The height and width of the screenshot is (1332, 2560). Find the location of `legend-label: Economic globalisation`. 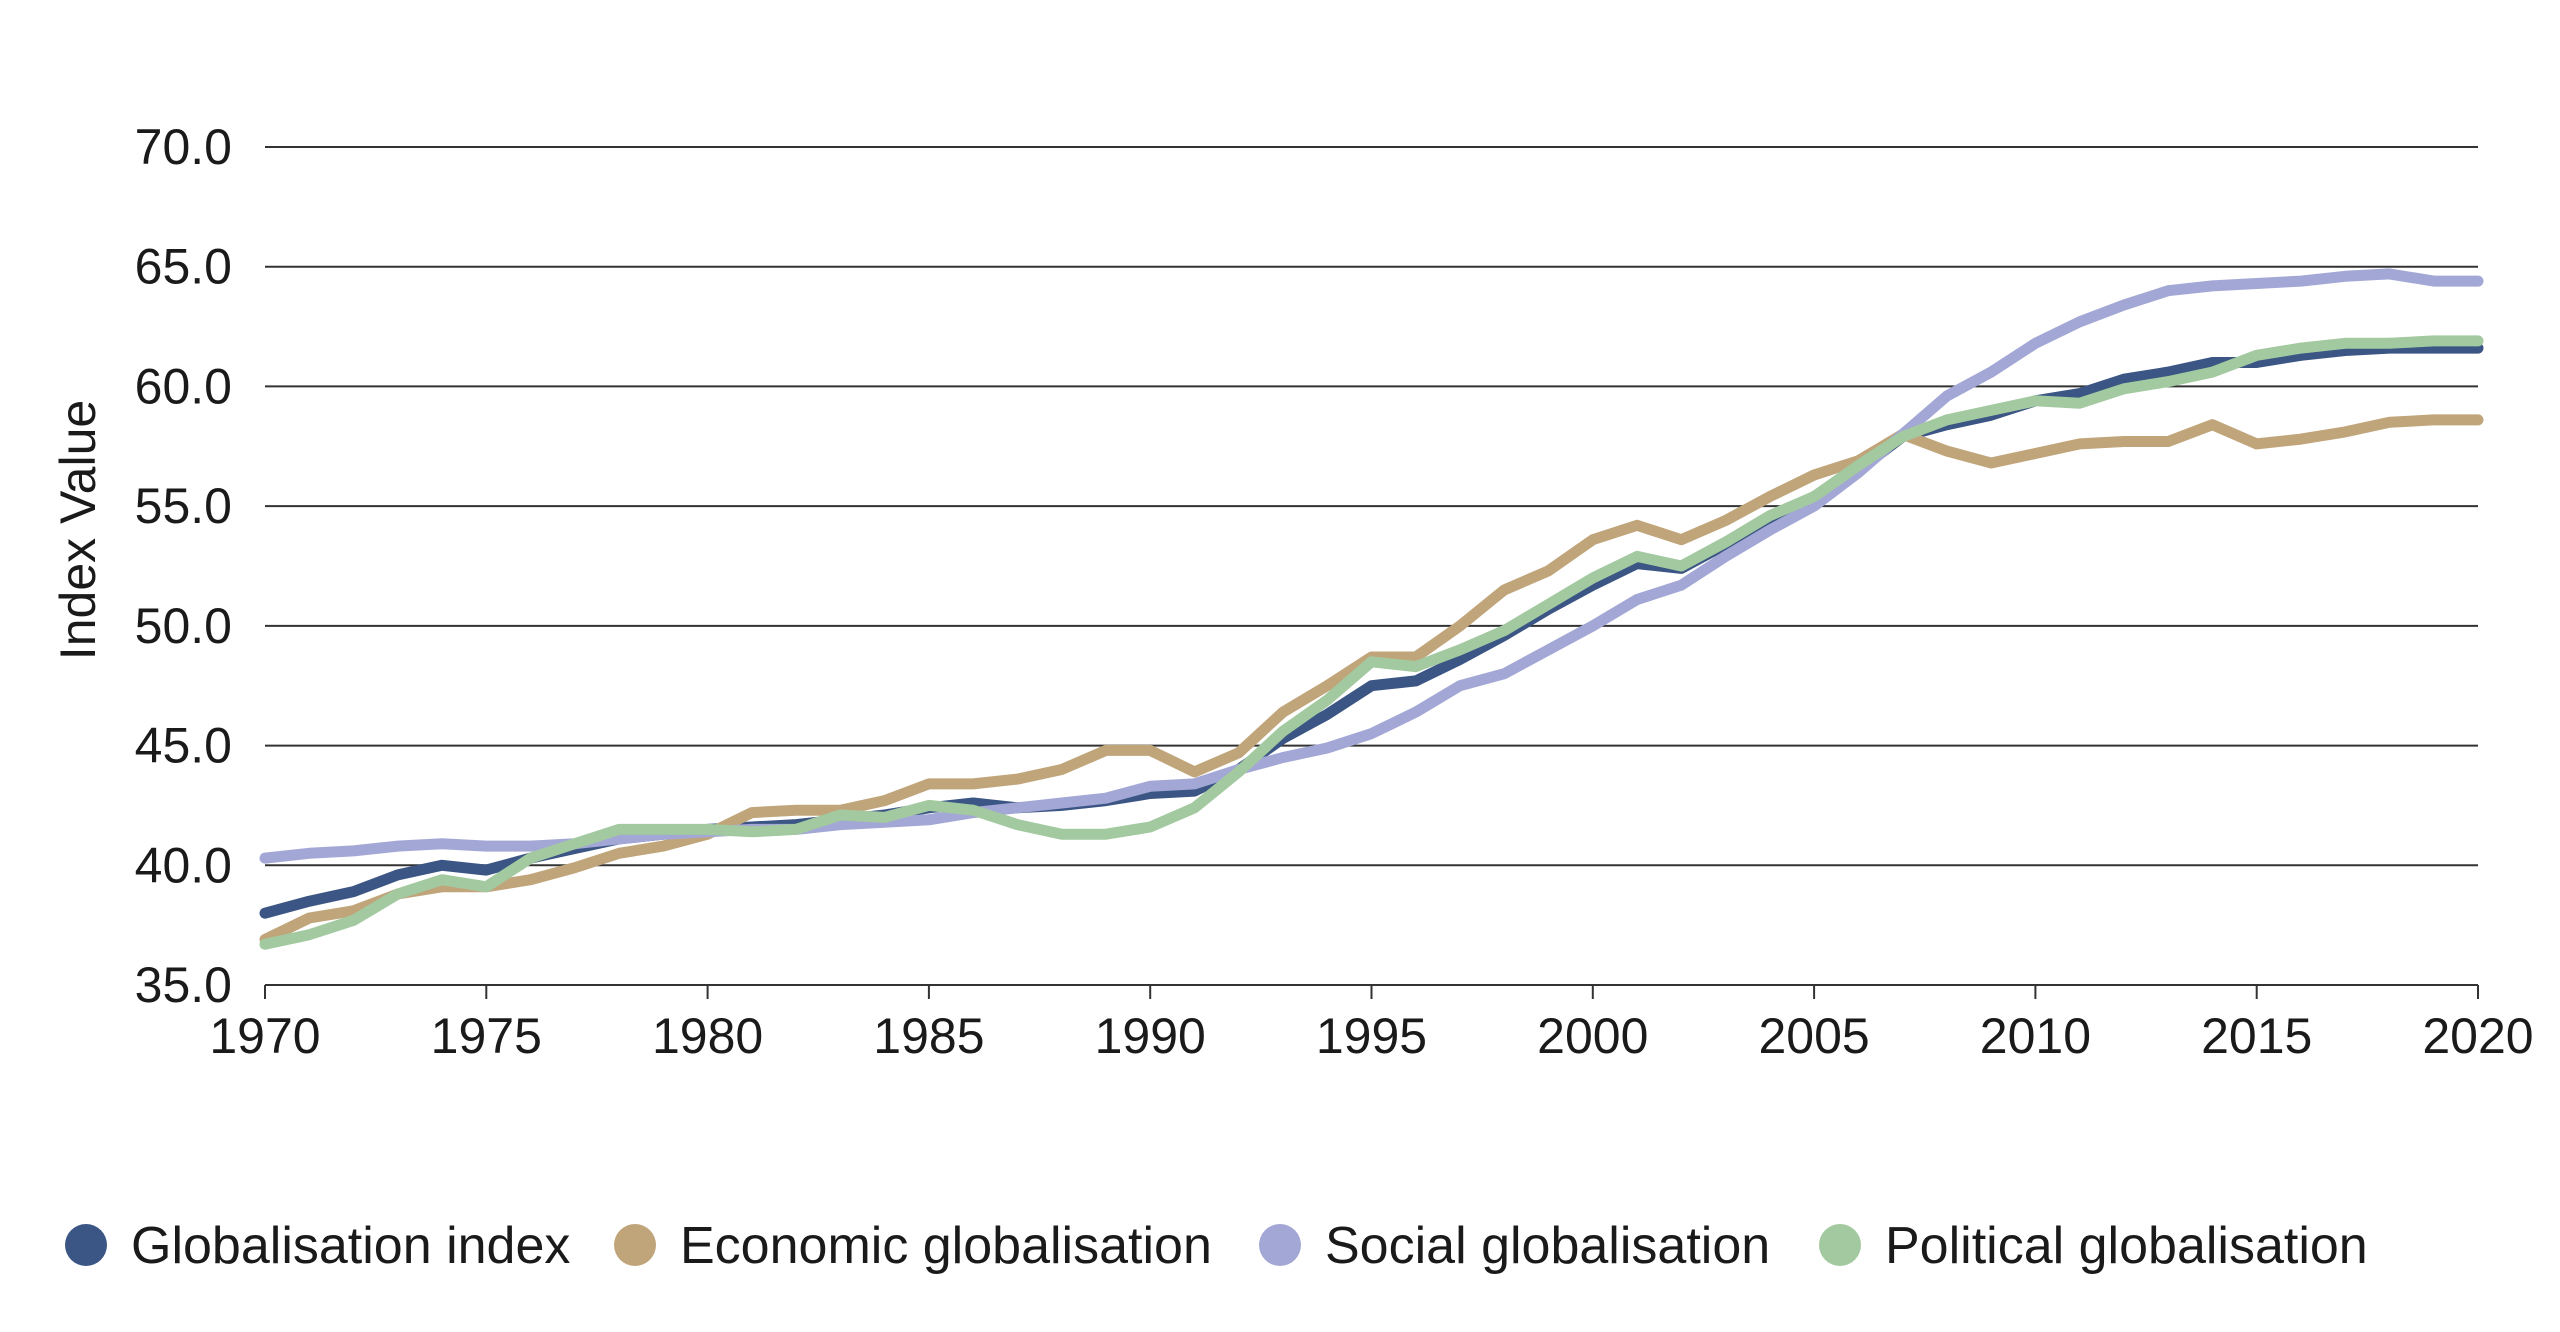

legend-label: Economic globalisation is located at coordinates (946, 1246).